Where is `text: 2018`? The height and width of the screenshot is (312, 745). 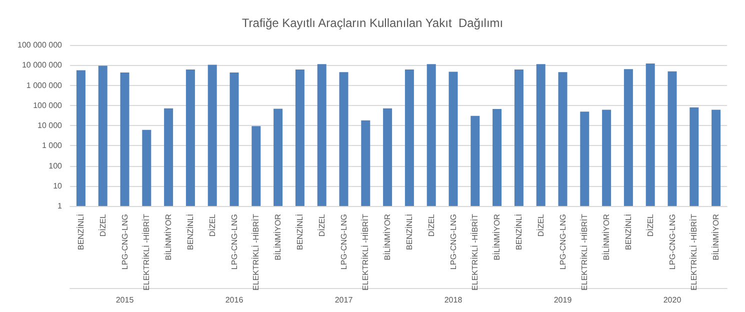 text: 2018 is located at coordinates (453, 300).